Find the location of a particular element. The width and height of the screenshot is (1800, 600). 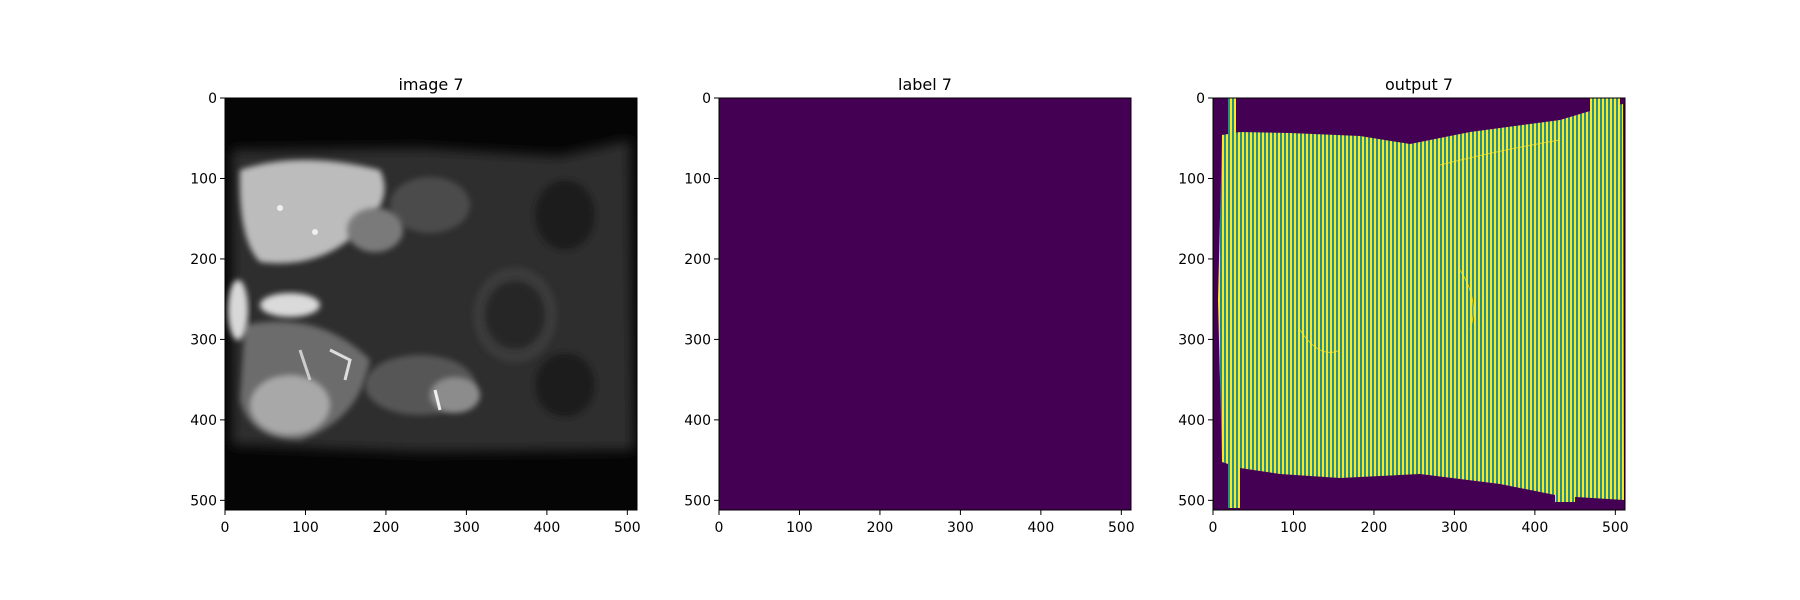

label-y-tick-label: 0 is located at coordinates (706, 99).